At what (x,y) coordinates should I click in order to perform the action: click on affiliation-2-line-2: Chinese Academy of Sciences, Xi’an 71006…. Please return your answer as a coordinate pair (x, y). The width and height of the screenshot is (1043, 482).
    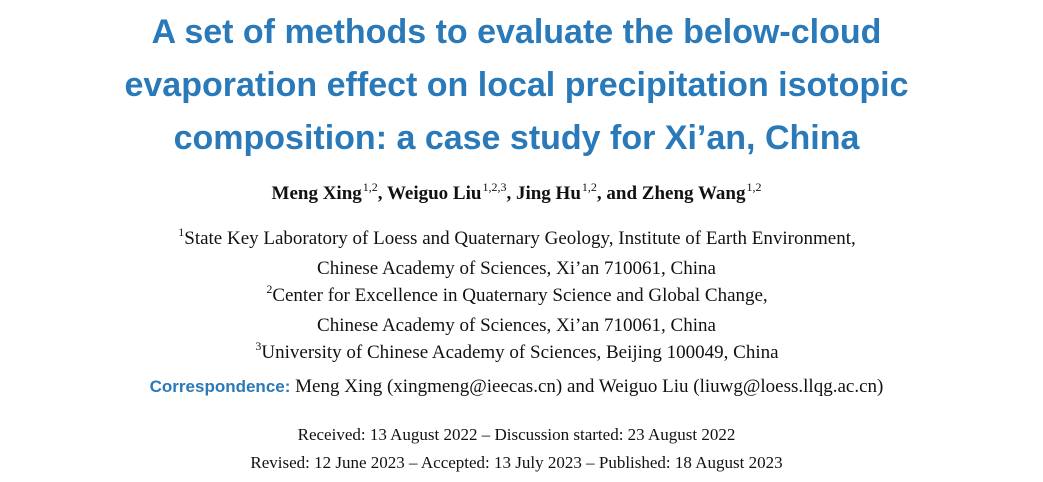
    Looking at the image, I should click on (516, 325).